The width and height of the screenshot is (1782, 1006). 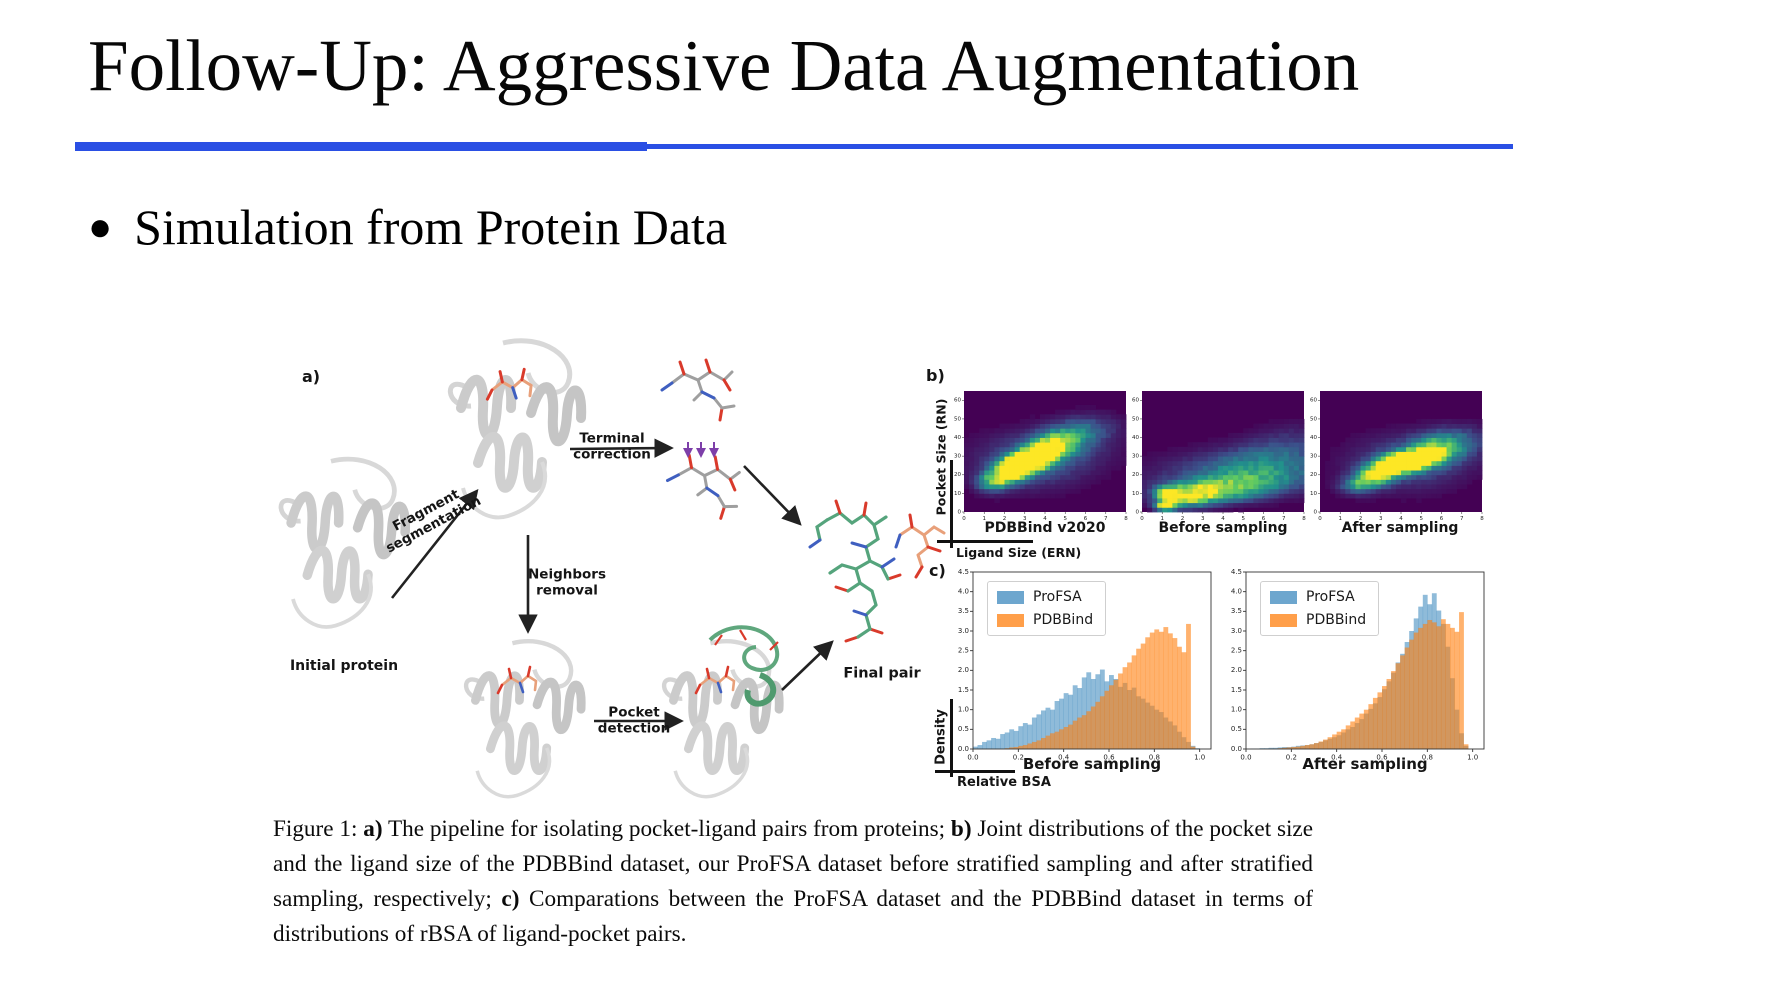 What do you see at coordinates (361, 146) in the screenshot?
I see `title-underline-thick` at bounding box center [361, 146].